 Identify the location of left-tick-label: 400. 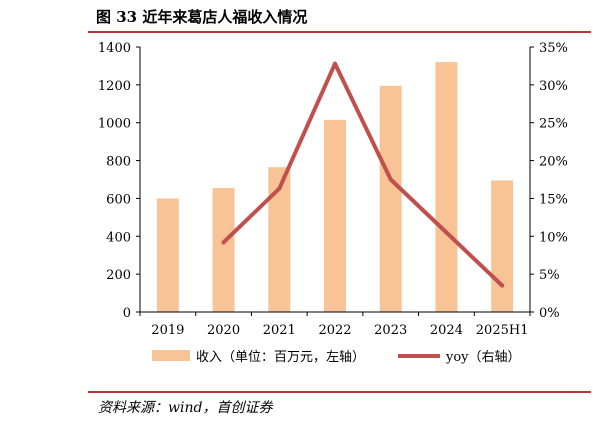
(118, 237).